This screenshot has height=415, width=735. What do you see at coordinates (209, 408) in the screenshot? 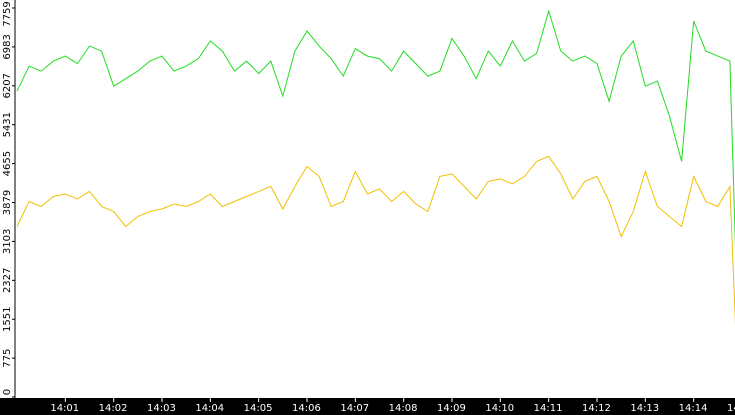
I see `x-tick-label: 14:04` at bounding box center [209, 408].